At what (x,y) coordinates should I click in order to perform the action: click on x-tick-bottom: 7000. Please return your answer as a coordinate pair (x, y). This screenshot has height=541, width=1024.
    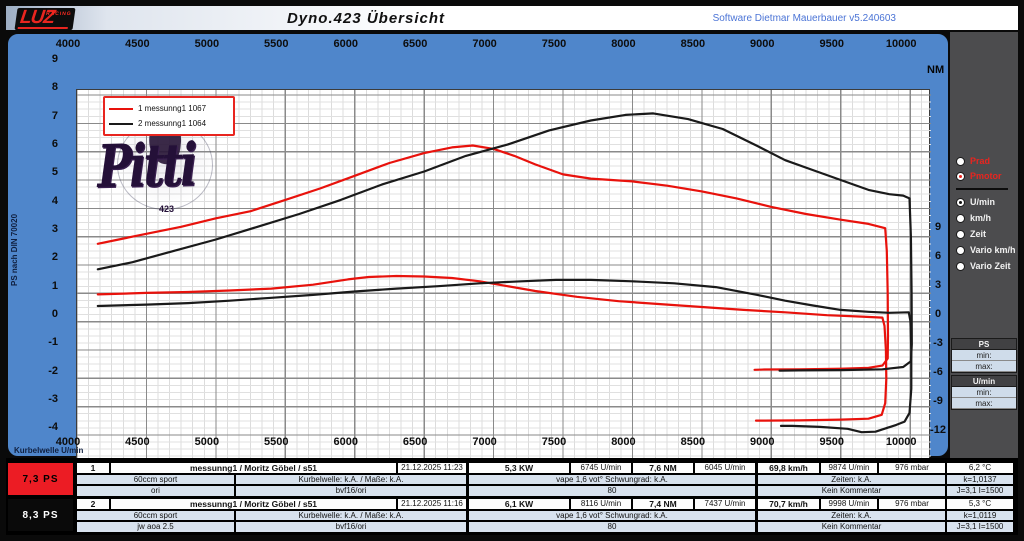
    Looking at the image, I should click on (484, 442).